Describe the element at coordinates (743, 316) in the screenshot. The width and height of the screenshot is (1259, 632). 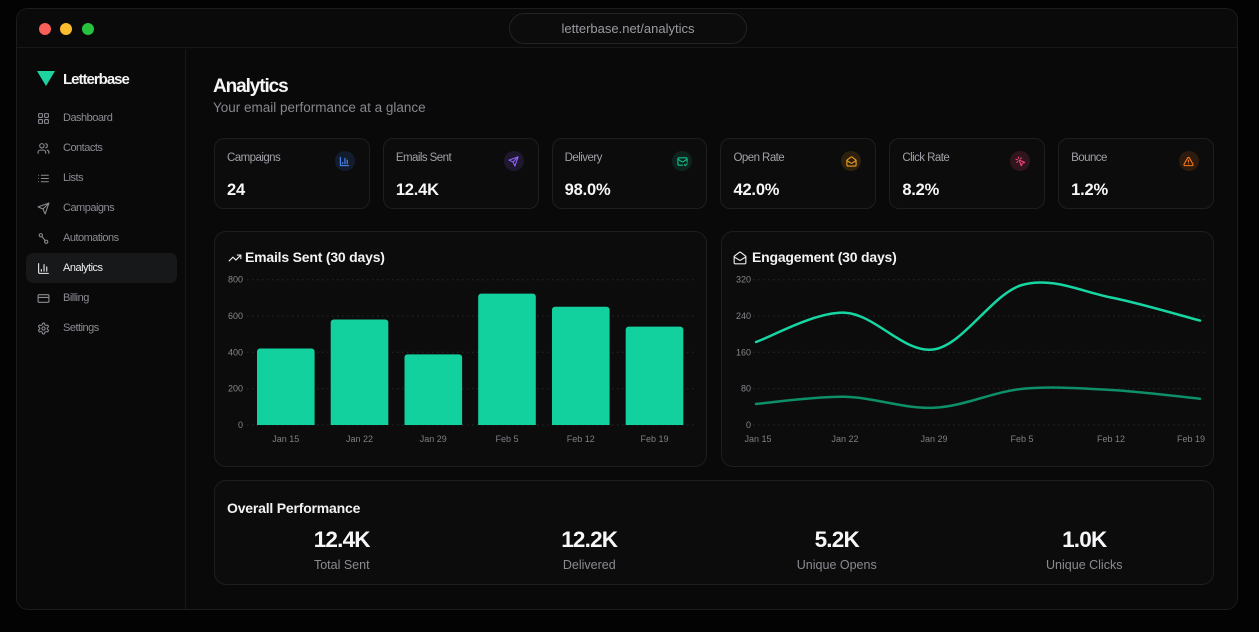
I see `svg-text: 240` at that location.